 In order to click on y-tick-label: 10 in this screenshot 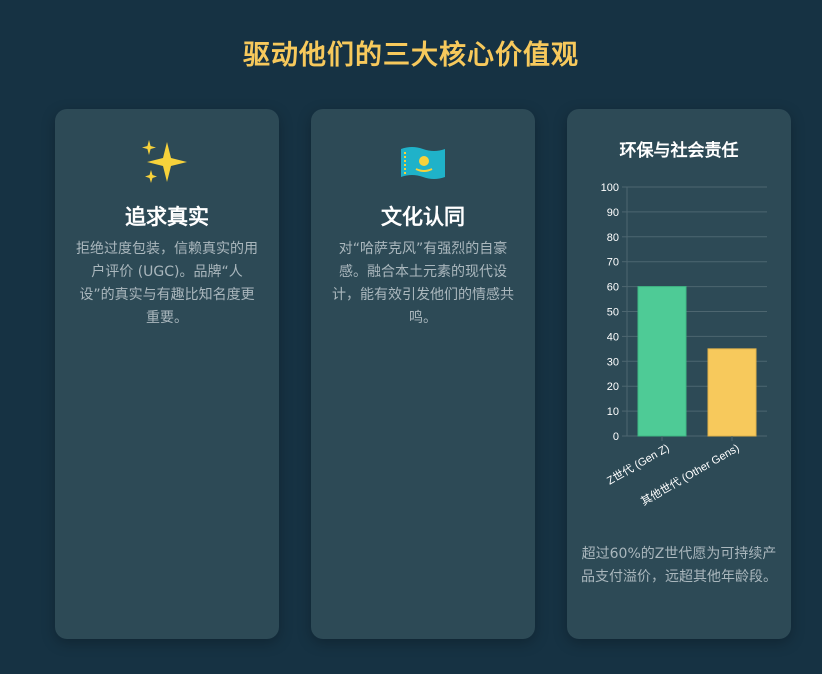, I will do `click(613, 412)`.